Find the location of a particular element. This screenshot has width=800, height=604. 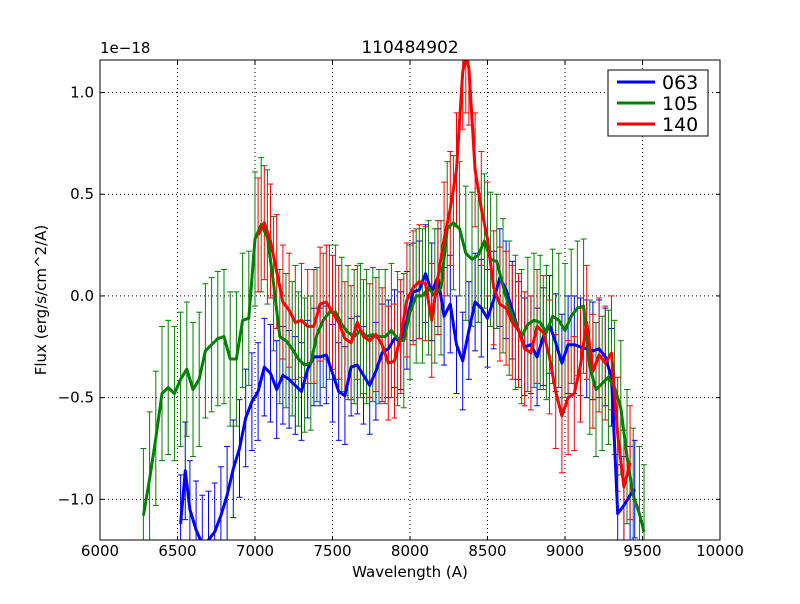

y-tick-label: 1.0 is located at coordinates (82, 93).